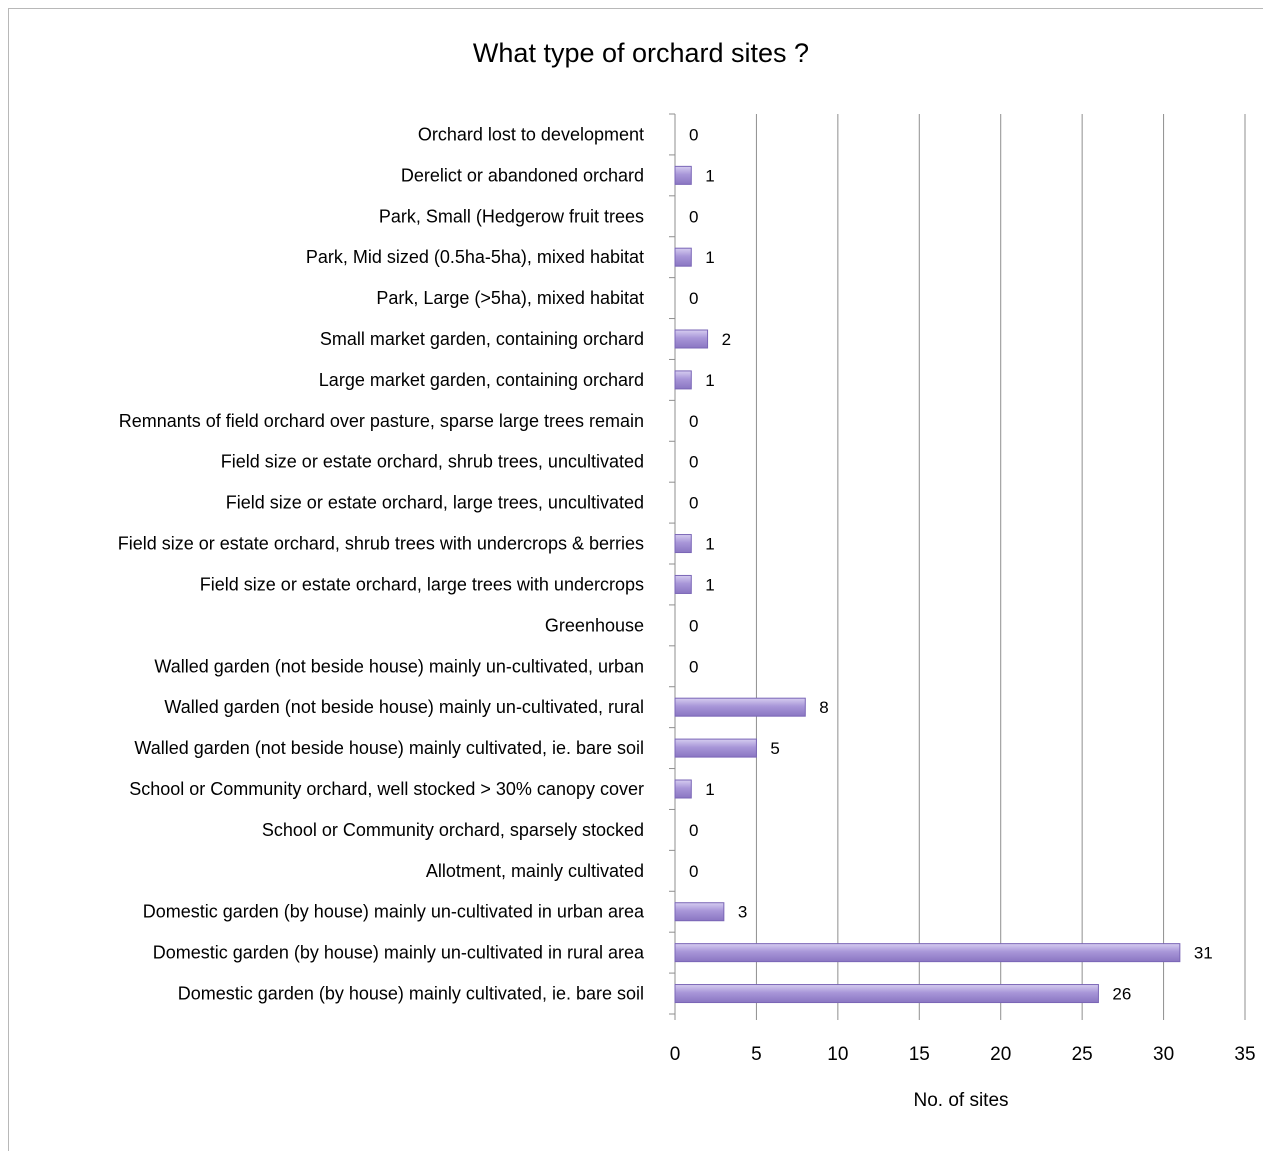 This screenshot has height=1151, width=1263. What do you see at coordinates (963, 1054) in the screenshot?
I see `x-tick-labels: 0 5 10 15 20 25 30 35` at bounding box center [963, 1054].